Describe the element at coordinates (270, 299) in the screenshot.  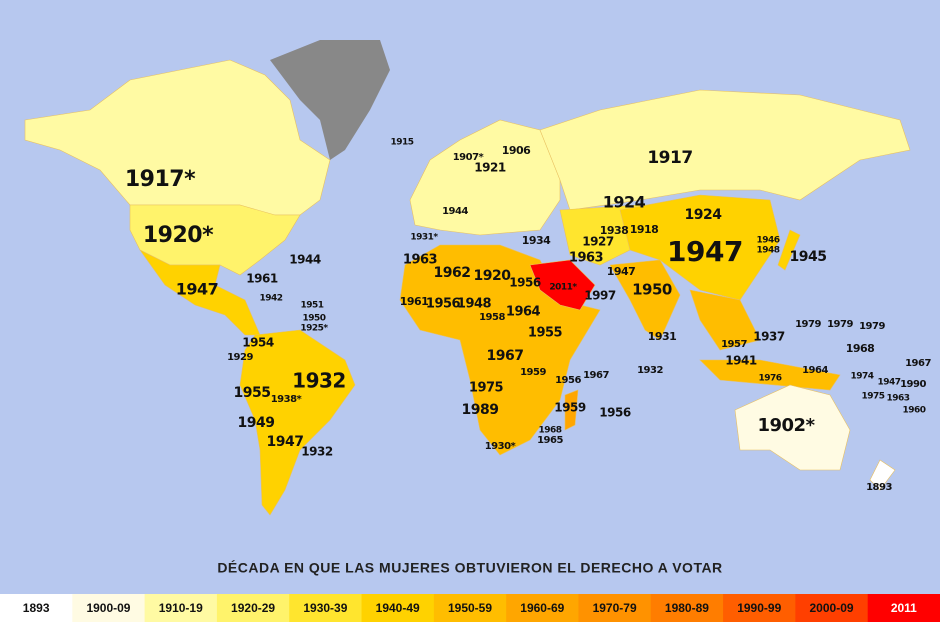
I see `year-label: 1942` at that location.